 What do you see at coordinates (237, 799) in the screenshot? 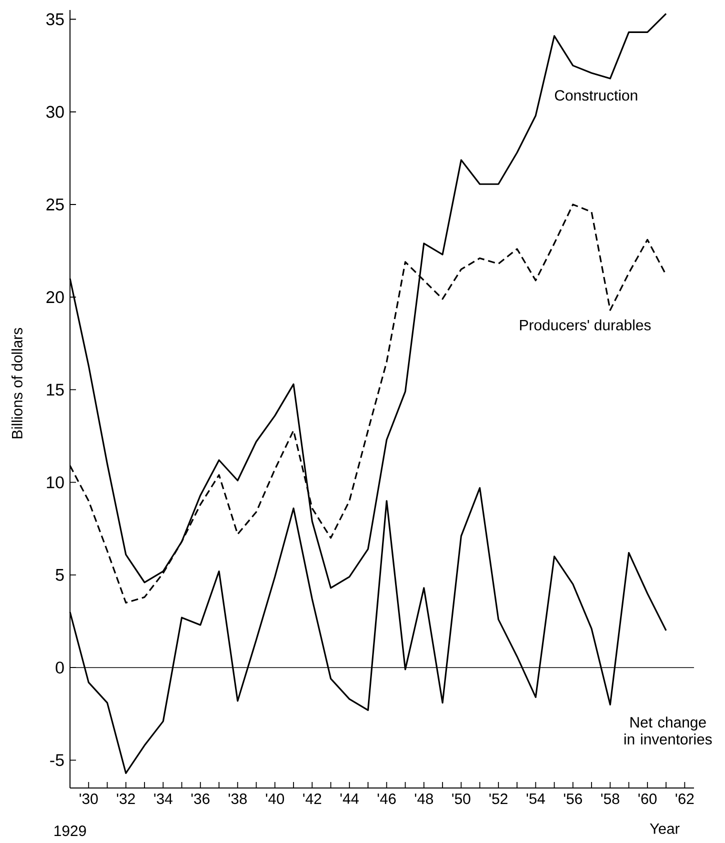
I see `x-tick-label: '38` at bounding box center [237, 799].